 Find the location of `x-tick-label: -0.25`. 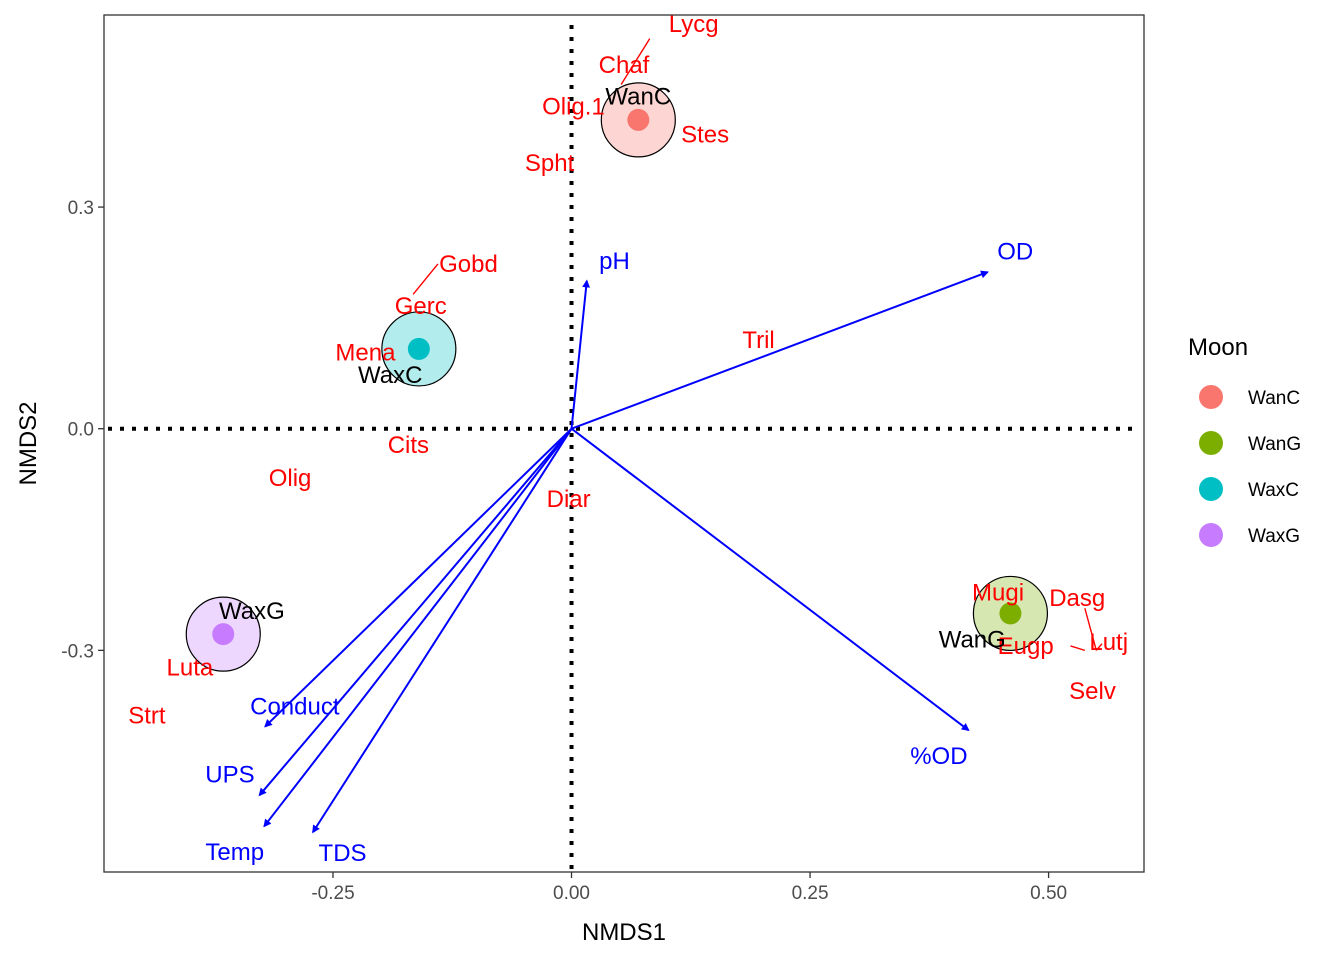

x-tick-label: -0.25 is located at coordinates (332, 893).